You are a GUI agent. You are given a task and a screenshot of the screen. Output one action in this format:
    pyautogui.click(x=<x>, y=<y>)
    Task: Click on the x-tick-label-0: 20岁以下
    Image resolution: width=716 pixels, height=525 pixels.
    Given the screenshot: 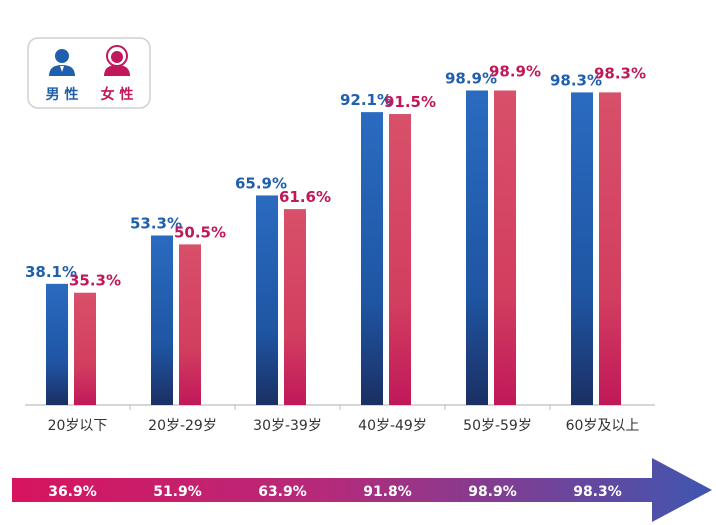 What is the action you would take?
    pyautogui.click(x=78, y=426)
    